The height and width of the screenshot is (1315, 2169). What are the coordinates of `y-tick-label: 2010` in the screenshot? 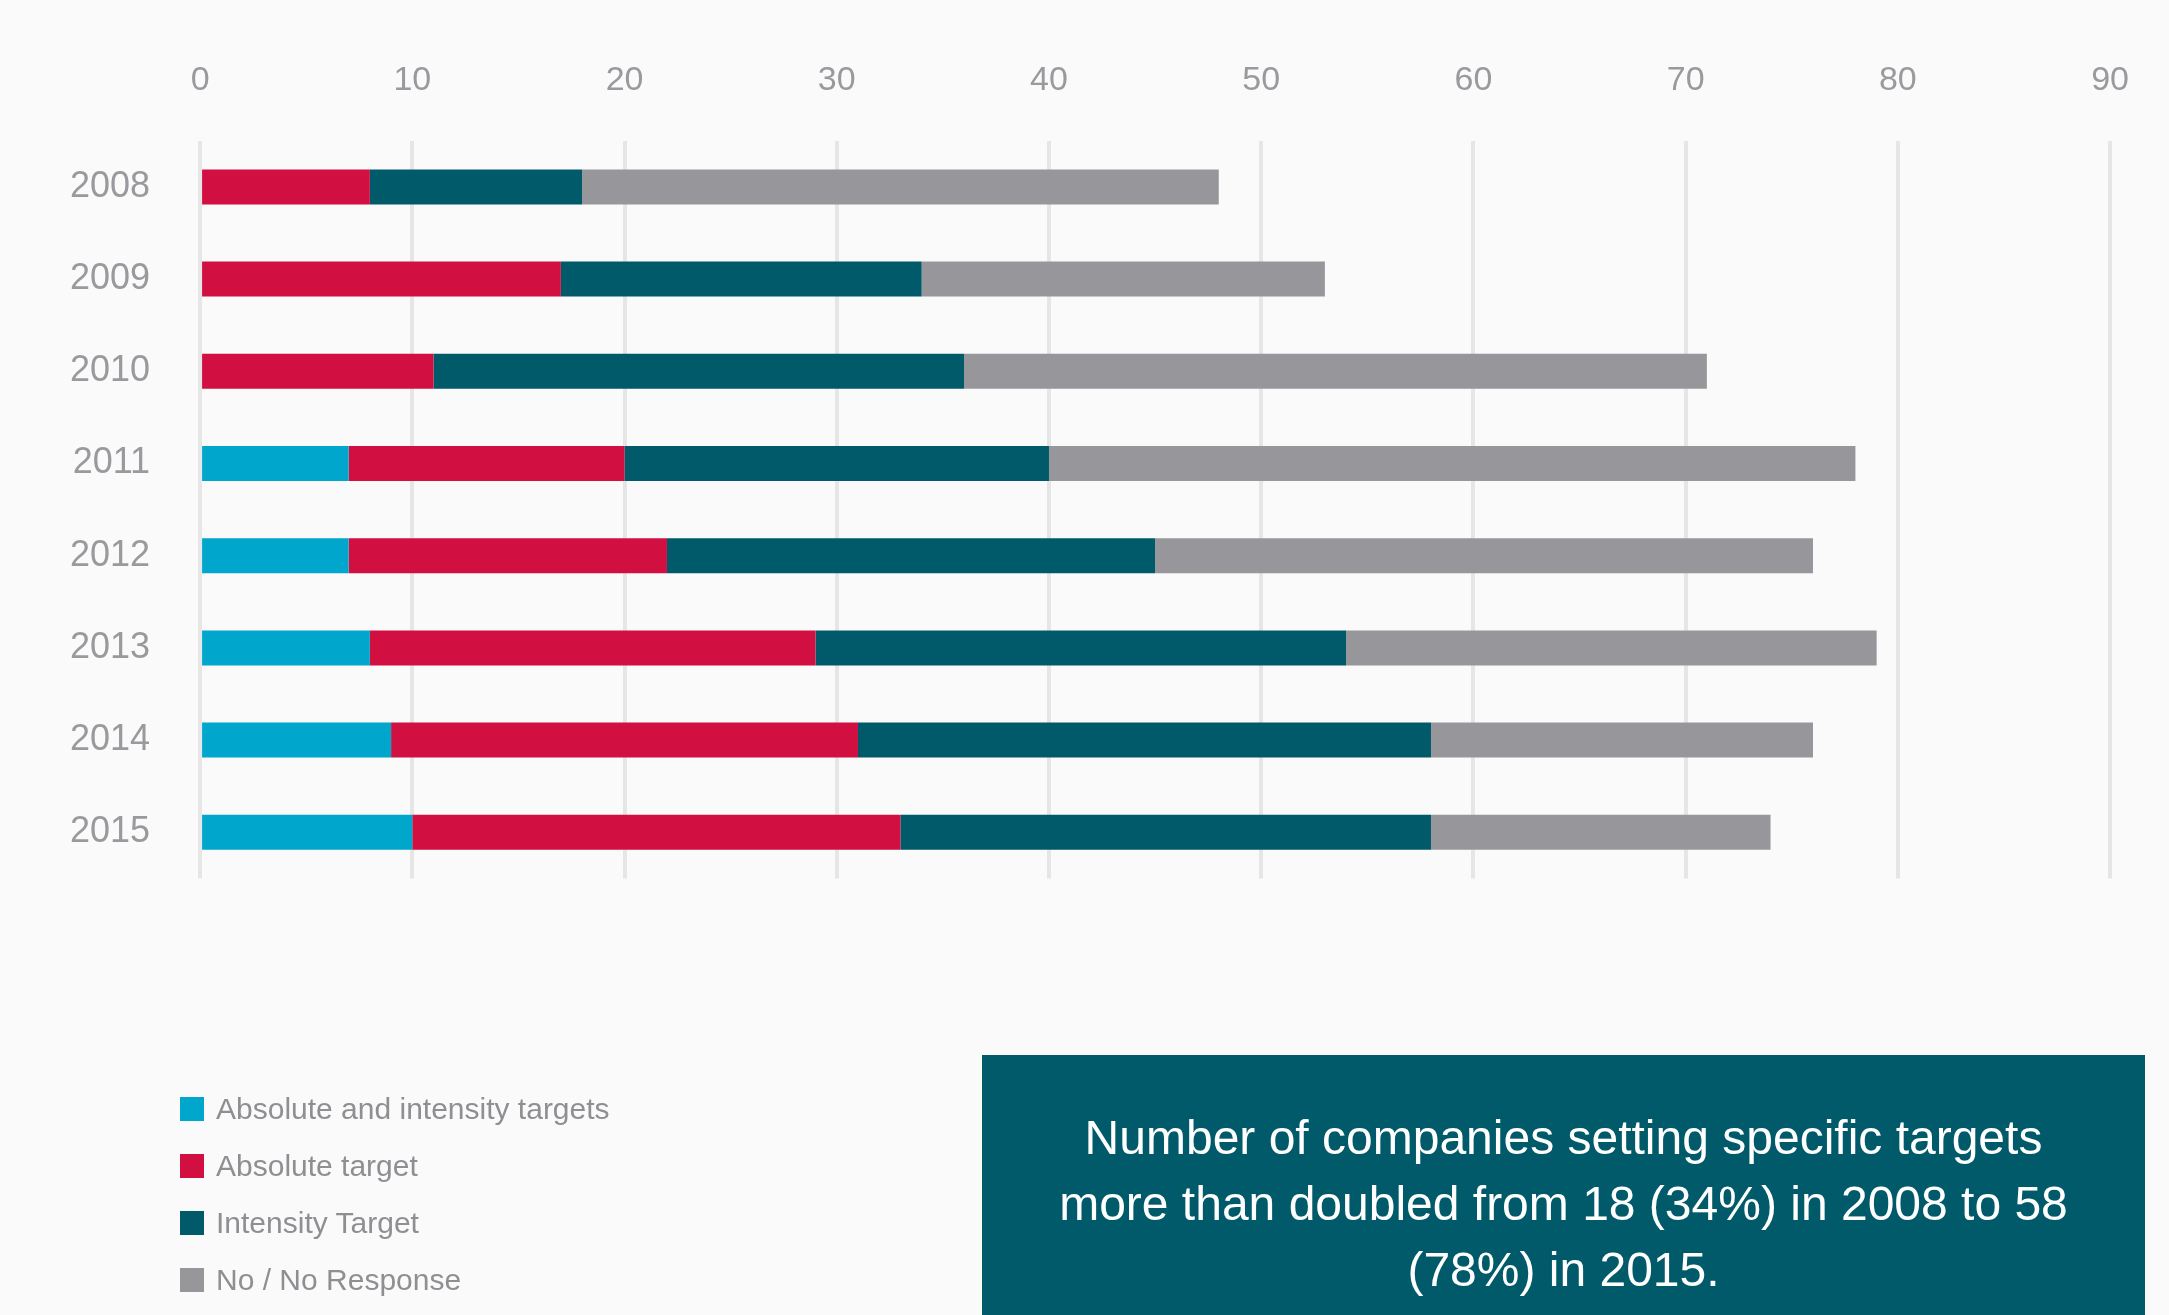 It's located at (110, 369).